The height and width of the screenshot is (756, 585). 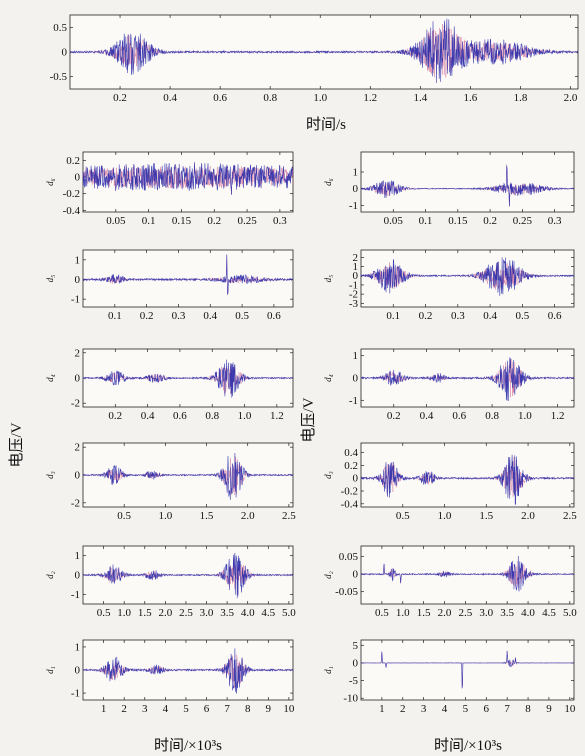 I want to click on x-tick-label: 10, so click(x=289, y=709).